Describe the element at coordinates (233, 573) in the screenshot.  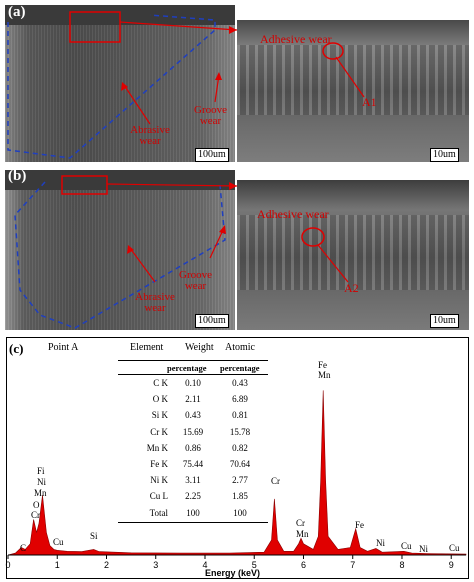
I see `x-axis-label: Energy (keV)` at that location.